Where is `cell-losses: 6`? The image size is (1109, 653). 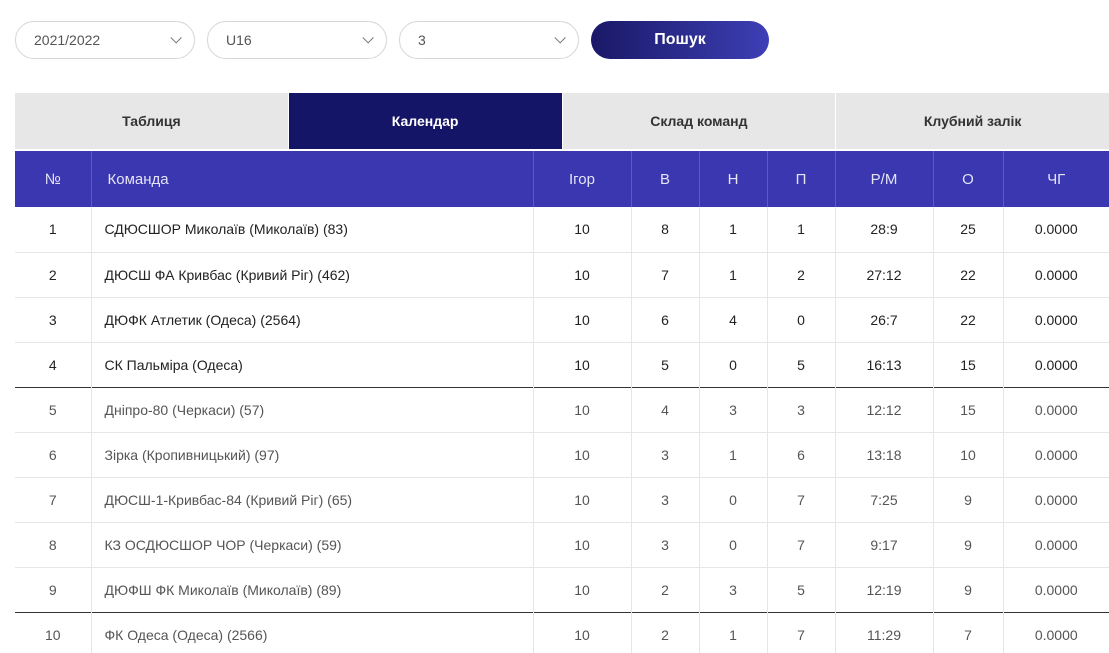
cell-losses: 6 is located at coordinates (801, 454).